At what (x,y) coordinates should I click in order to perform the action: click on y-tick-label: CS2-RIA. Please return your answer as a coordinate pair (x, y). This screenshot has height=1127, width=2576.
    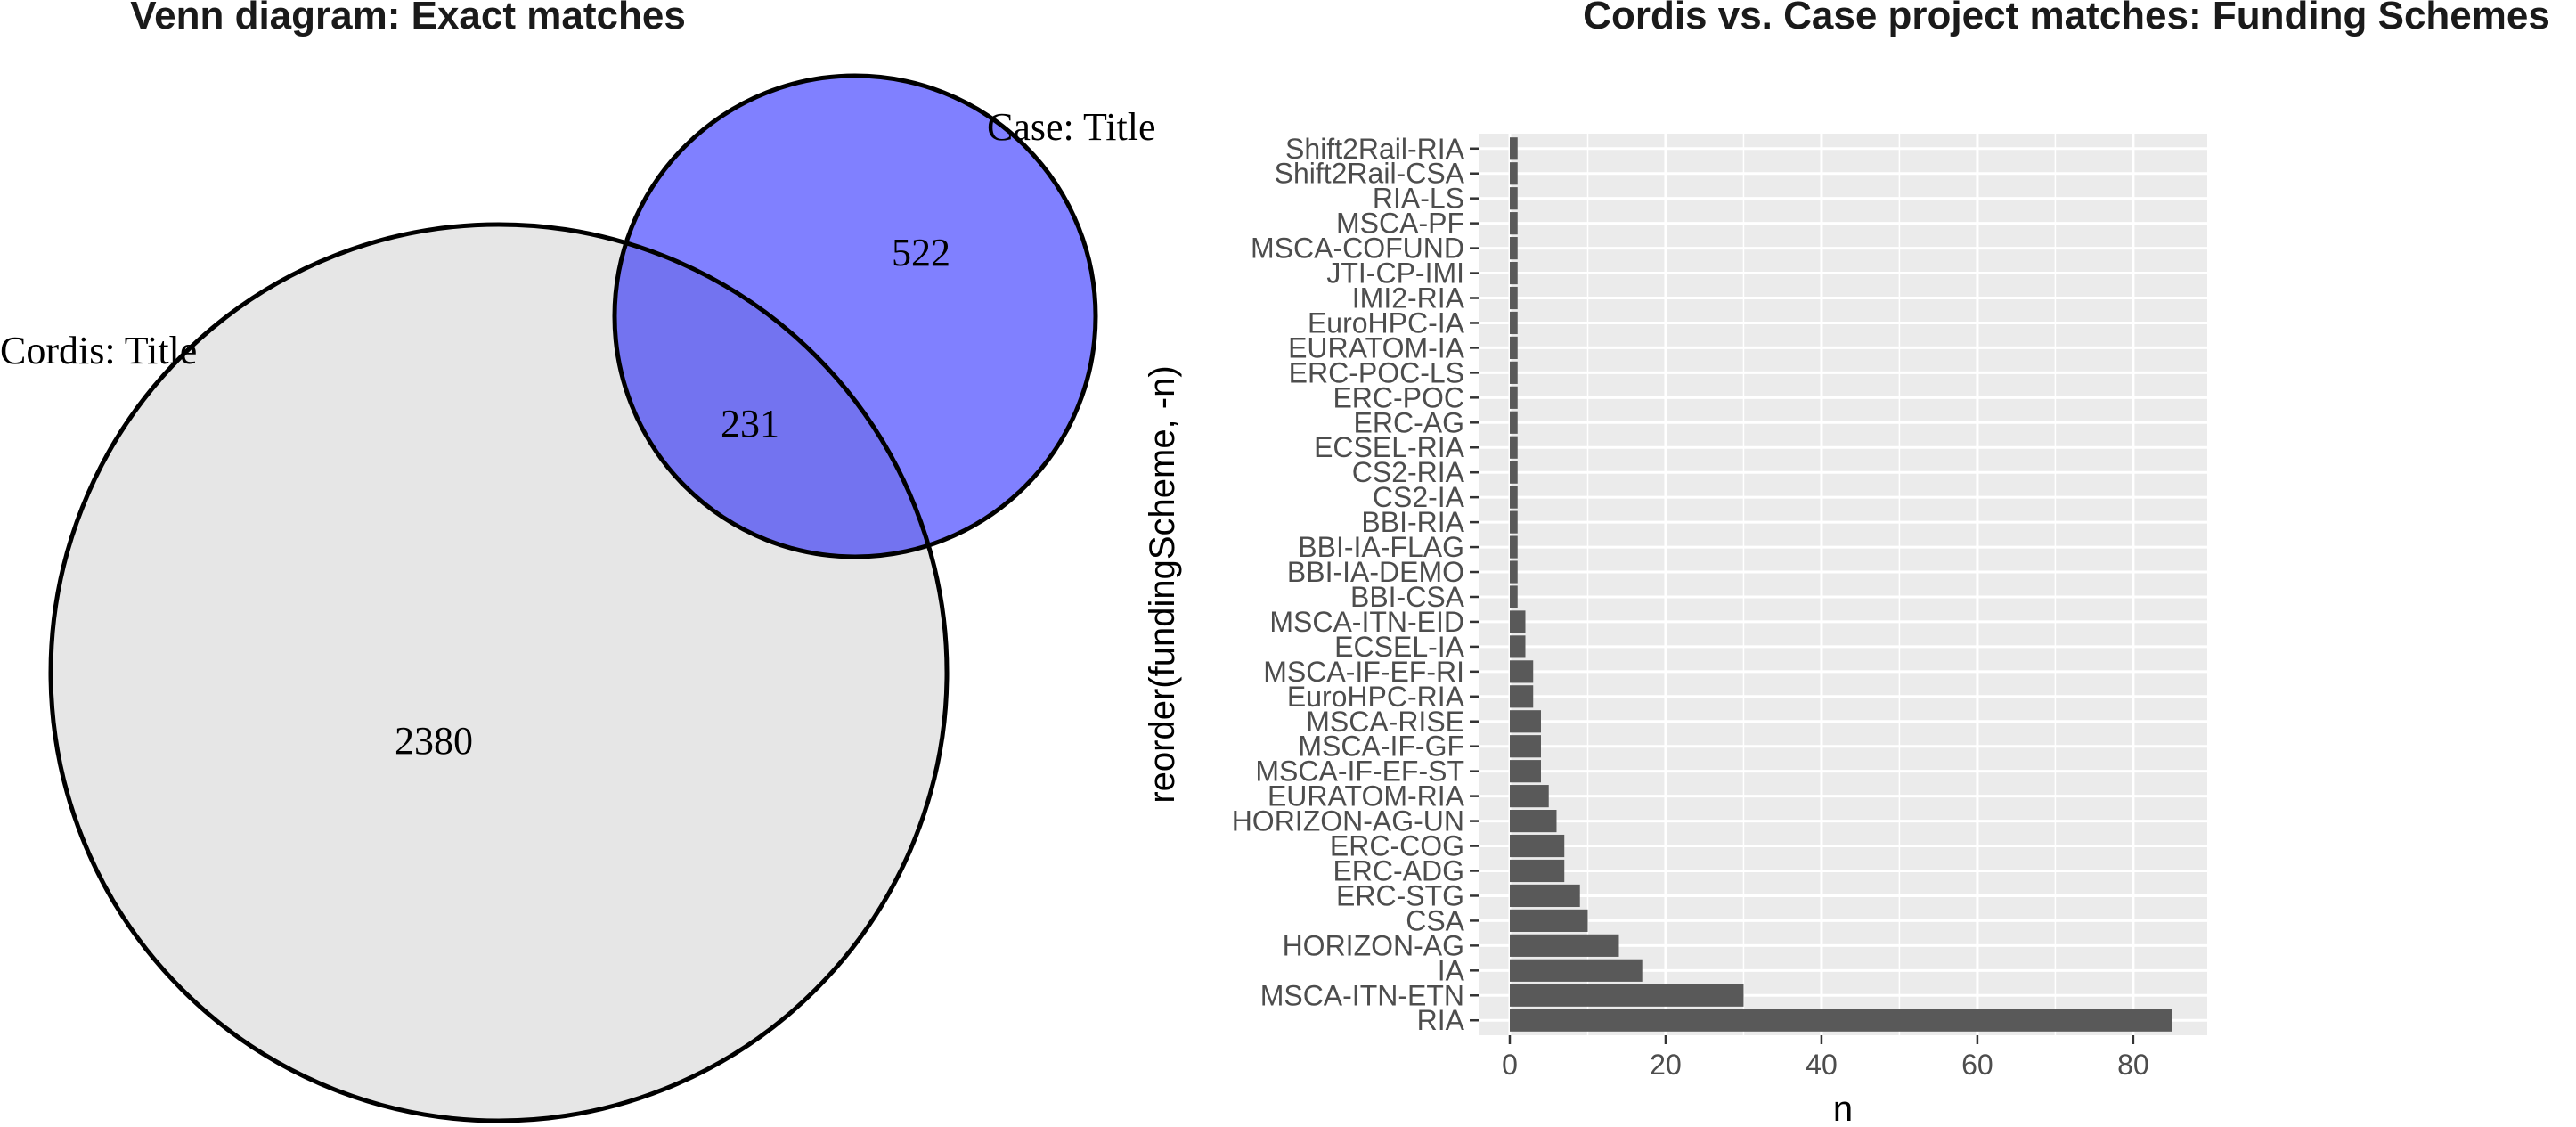
    Looking at the image, I should click on (1409, 472).